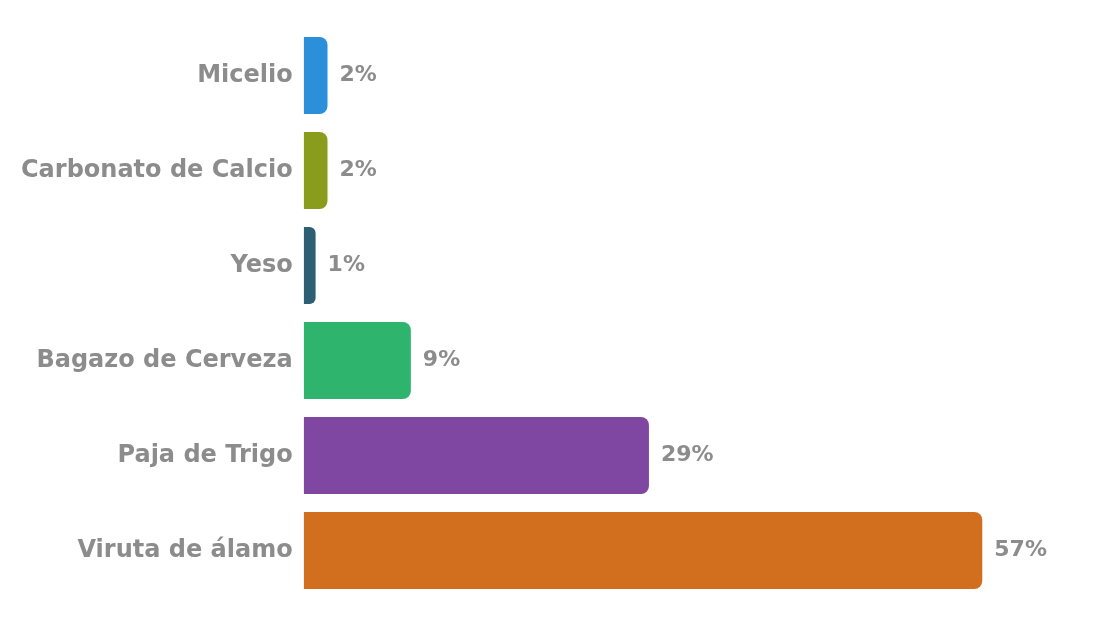 The height and width of the screenshot is (639, 1115). I want to click on y-tick-label: Viruta de álamo, so click(185, 548).